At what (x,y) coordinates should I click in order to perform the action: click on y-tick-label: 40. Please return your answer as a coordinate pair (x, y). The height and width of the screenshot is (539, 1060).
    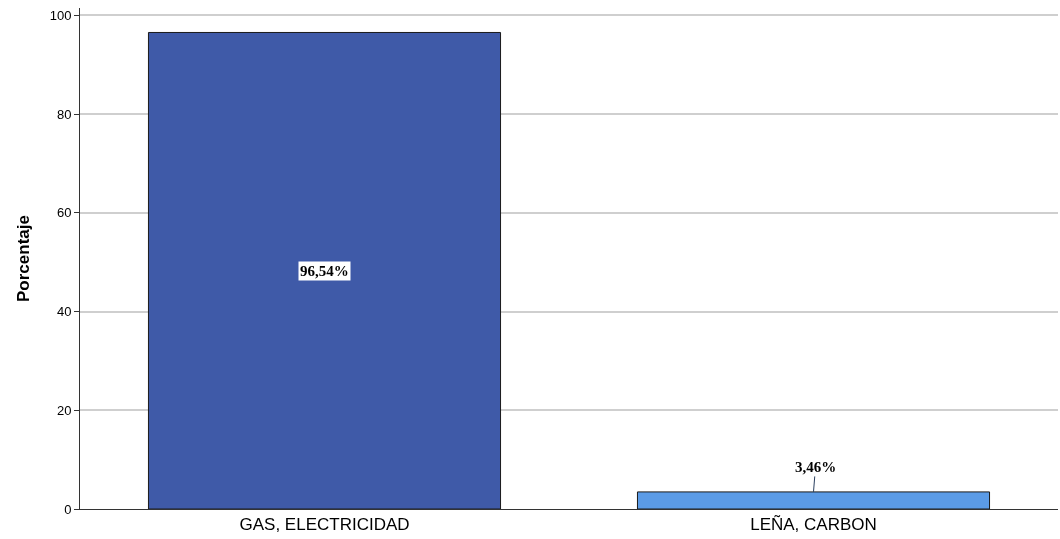
    Looking at the image, I should click on (64, 312).